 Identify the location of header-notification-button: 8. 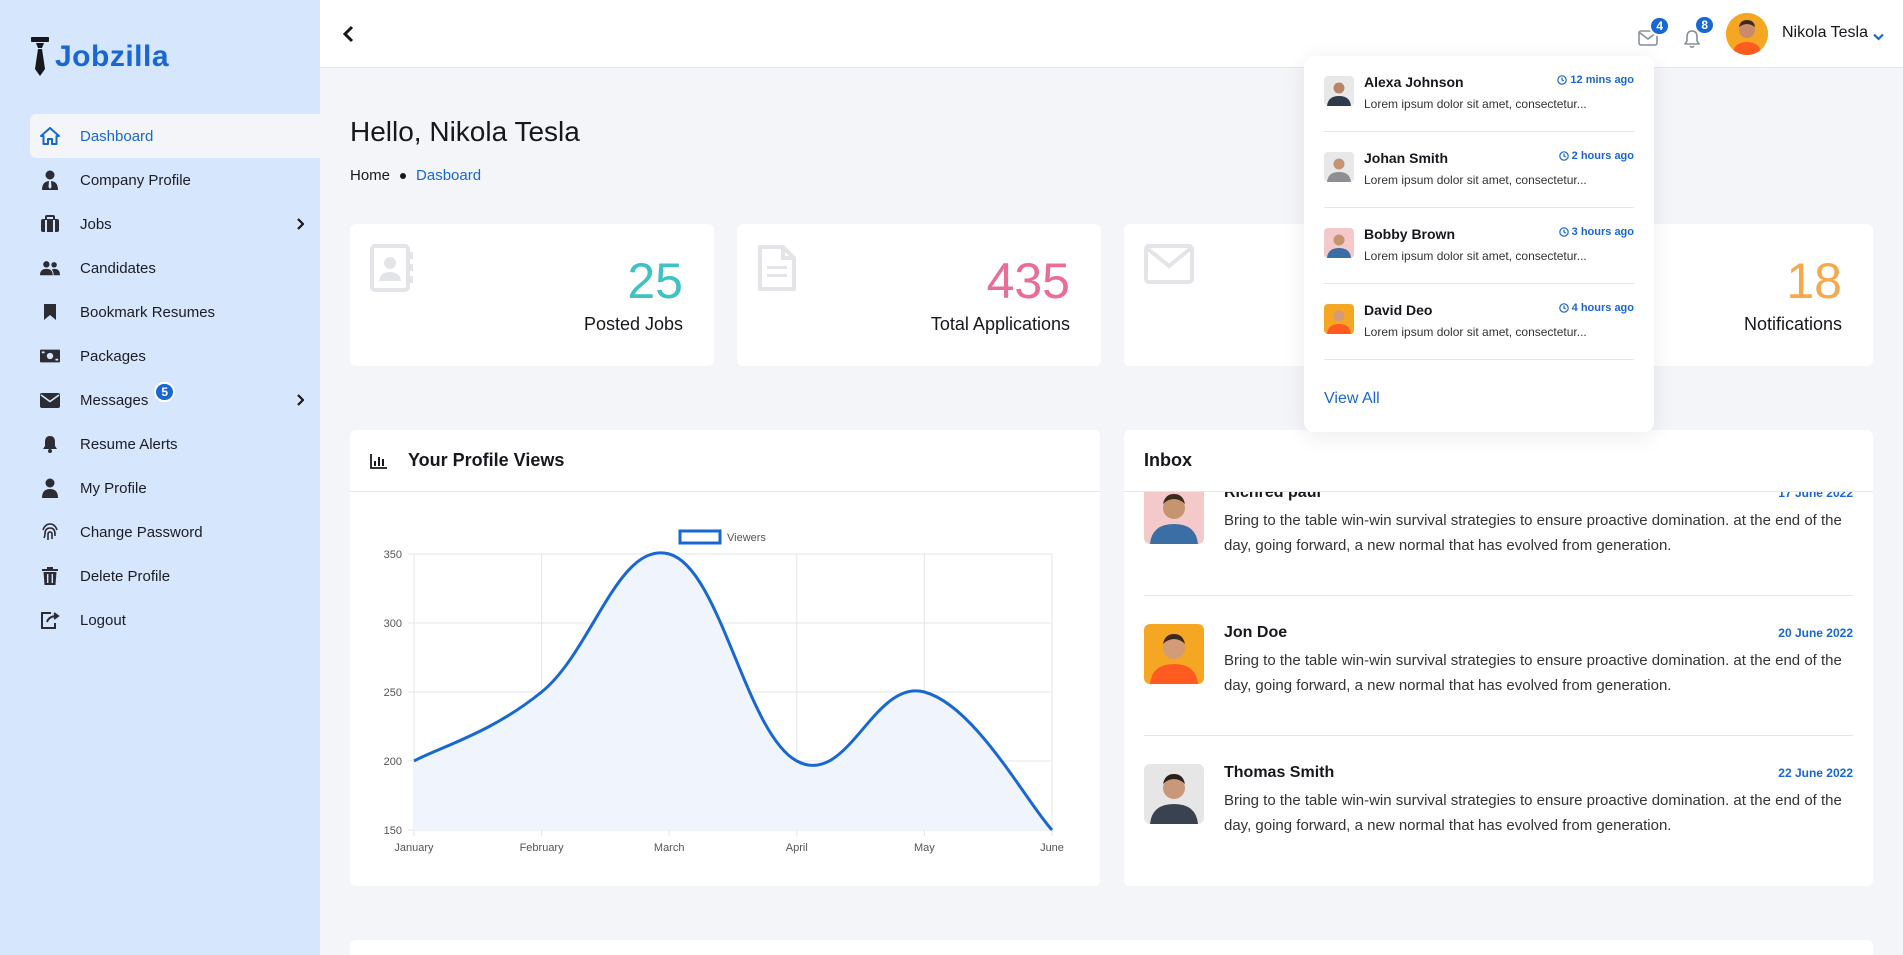
(1699, 33).